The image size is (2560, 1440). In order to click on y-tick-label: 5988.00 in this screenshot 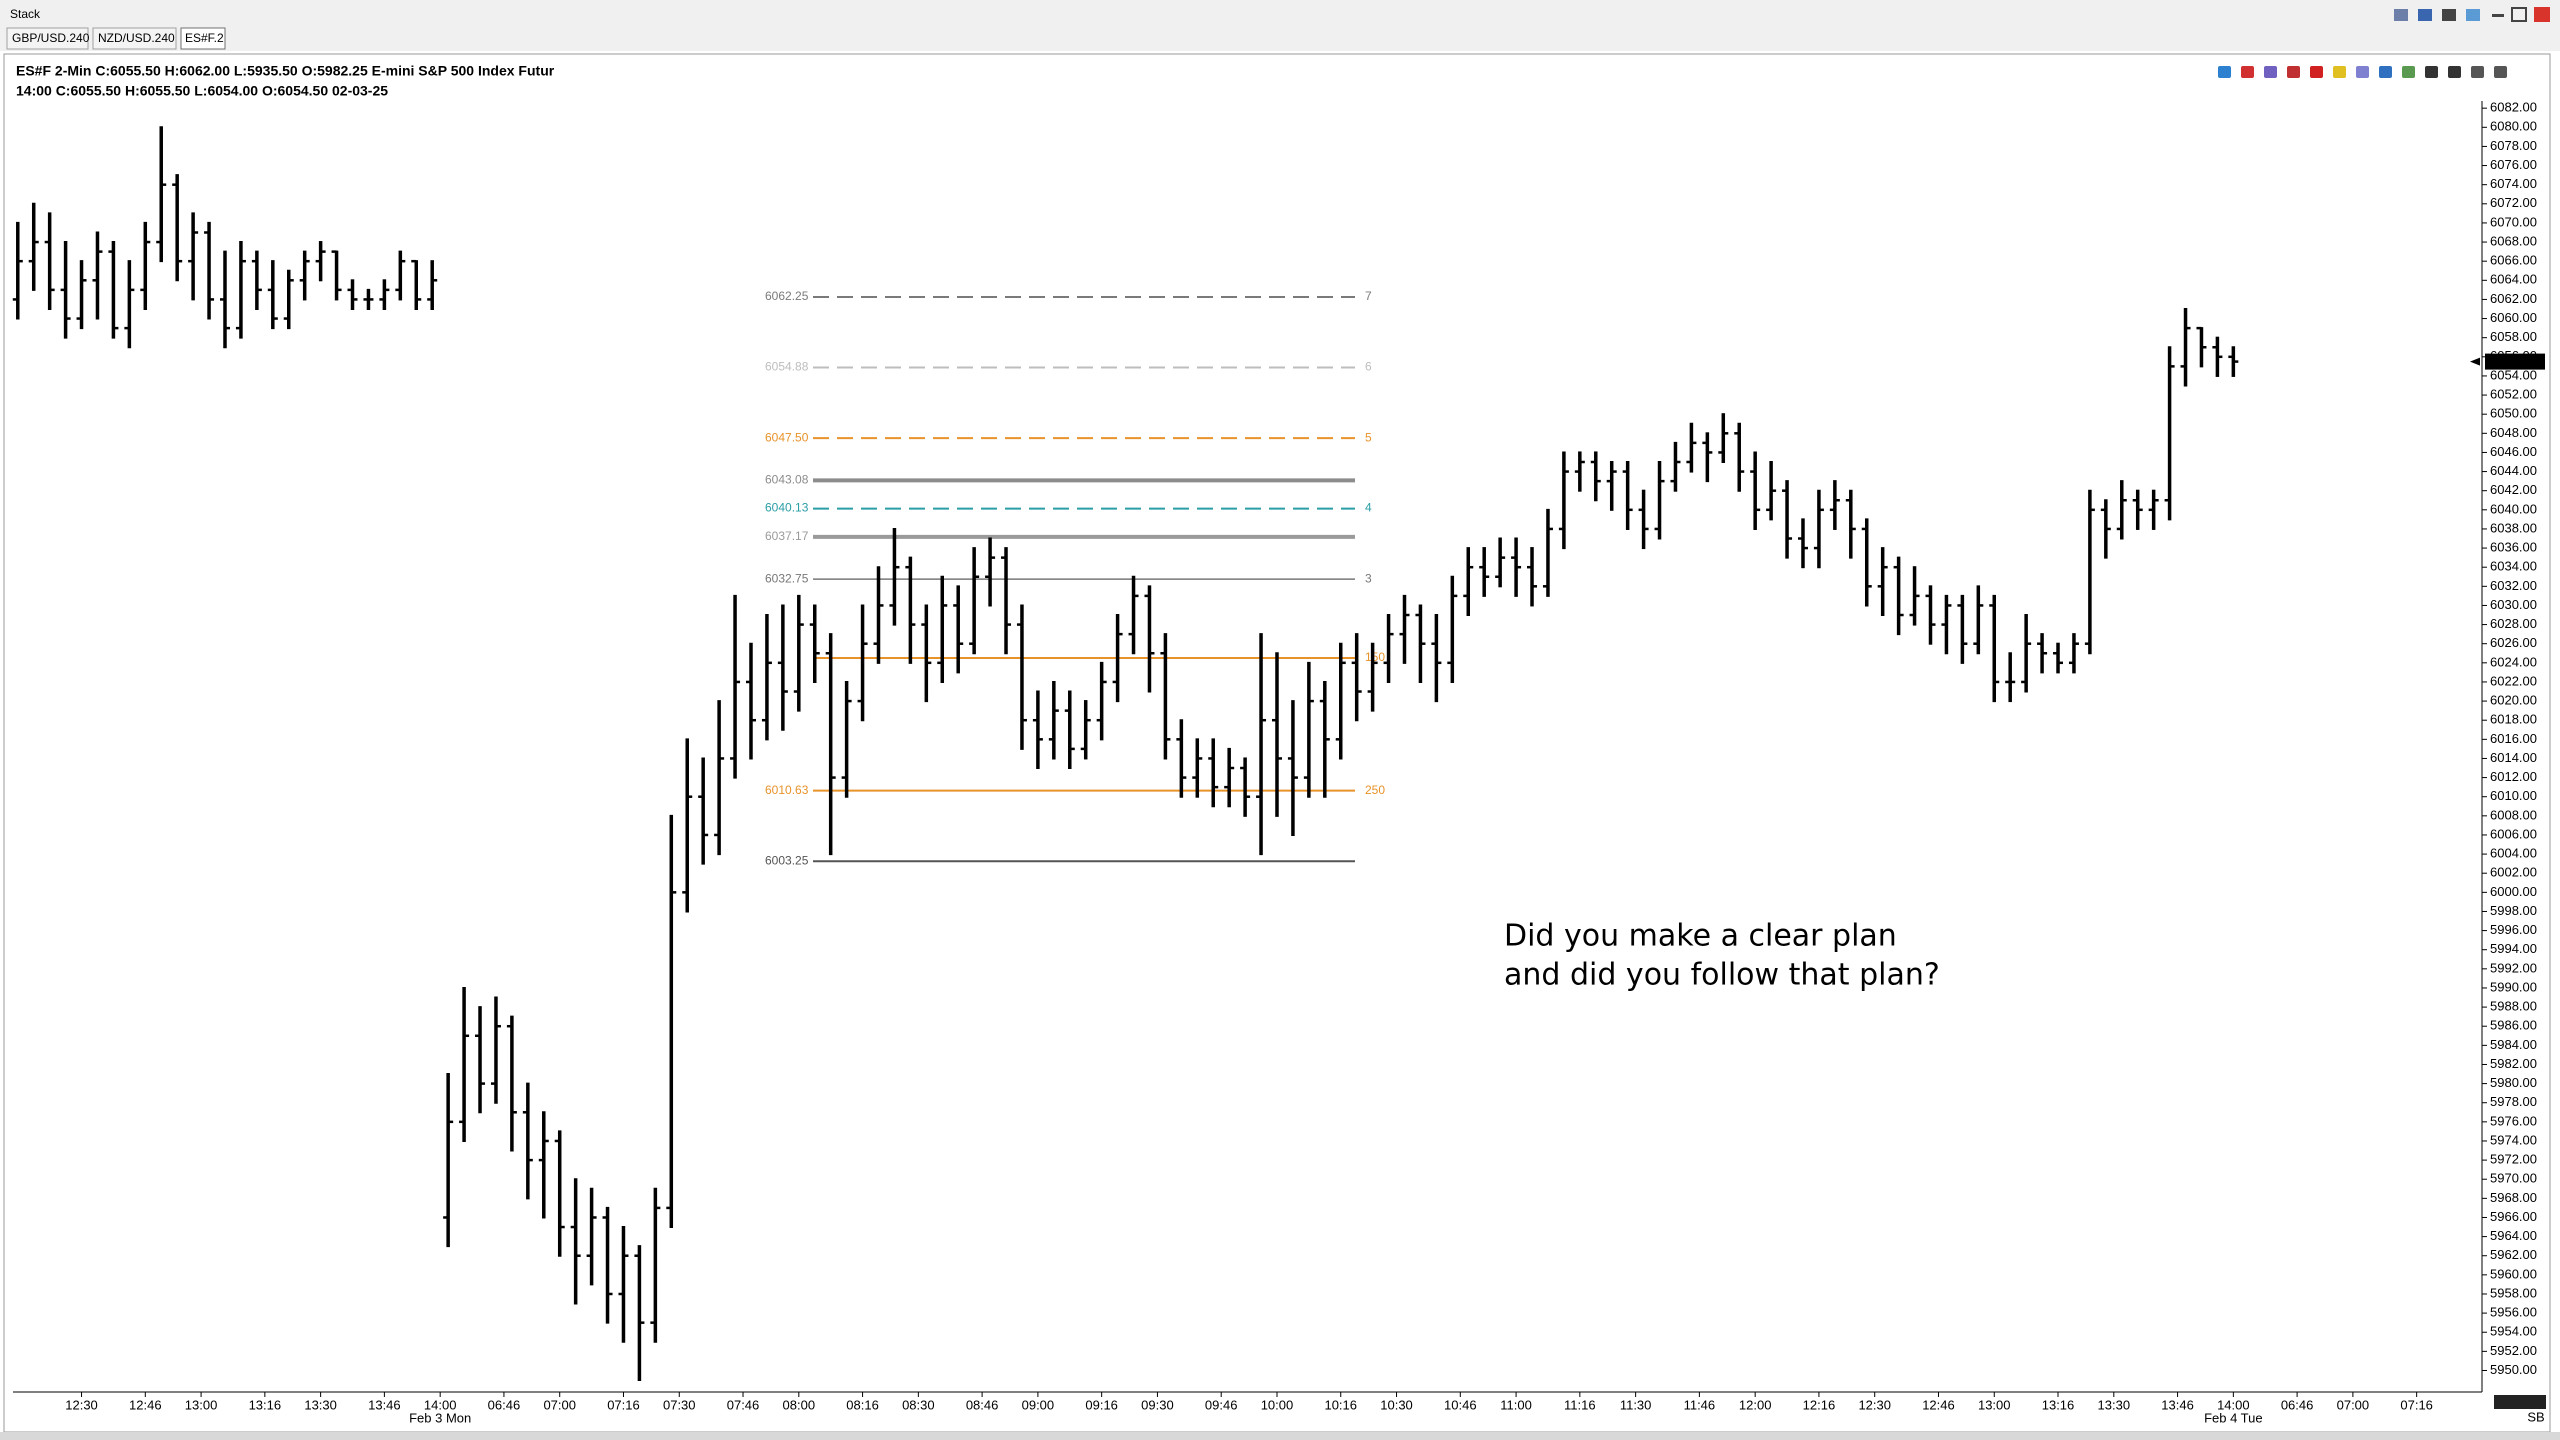, I will do `click(2513, 1006)`.